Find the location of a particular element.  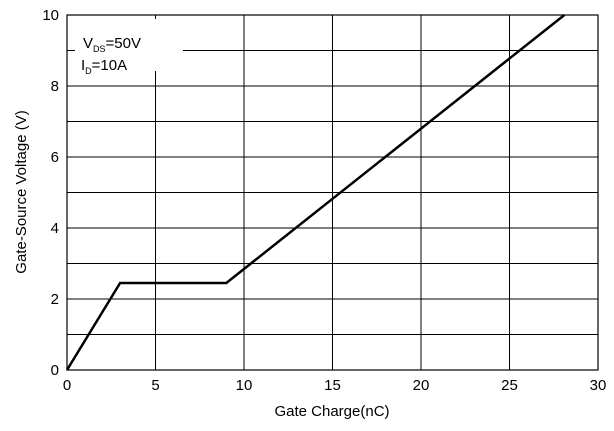

annotation-value: =10A is located at coordinates (109, 65).